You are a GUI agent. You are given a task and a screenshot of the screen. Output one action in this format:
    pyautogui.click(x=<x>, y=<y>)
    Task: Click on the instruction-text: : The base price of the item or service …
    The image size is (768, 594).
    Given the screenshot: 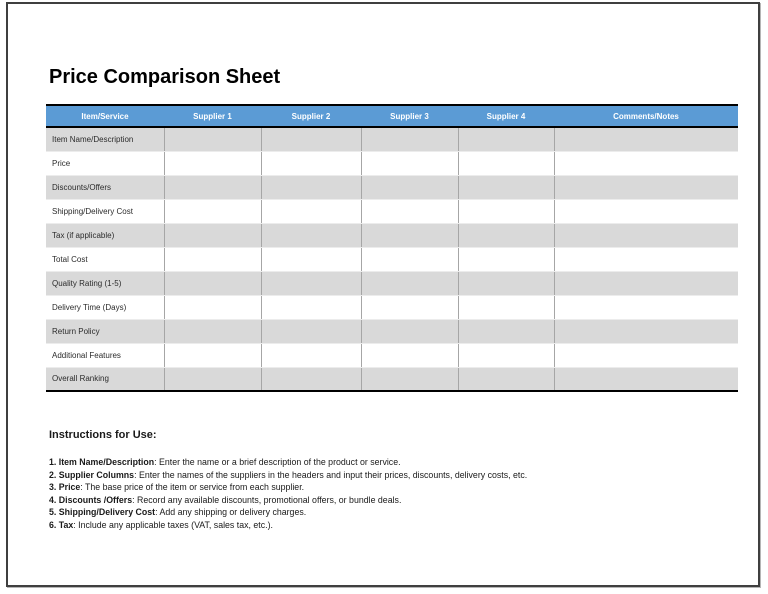 What is the action you would take?
    pyautogui.click(x=192, y=487)
    